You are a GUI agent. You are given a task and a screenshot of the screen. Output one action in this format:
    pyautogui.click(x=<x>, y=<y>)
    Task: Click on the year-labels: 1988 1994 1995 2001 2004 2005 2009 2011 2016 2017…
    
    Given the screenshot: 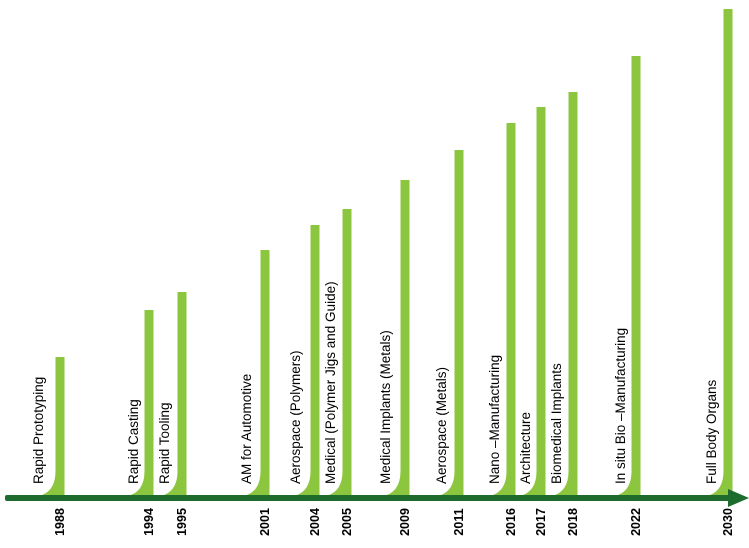 What is the action you would take?
    pyautogui.click(x=394, y=522)
    